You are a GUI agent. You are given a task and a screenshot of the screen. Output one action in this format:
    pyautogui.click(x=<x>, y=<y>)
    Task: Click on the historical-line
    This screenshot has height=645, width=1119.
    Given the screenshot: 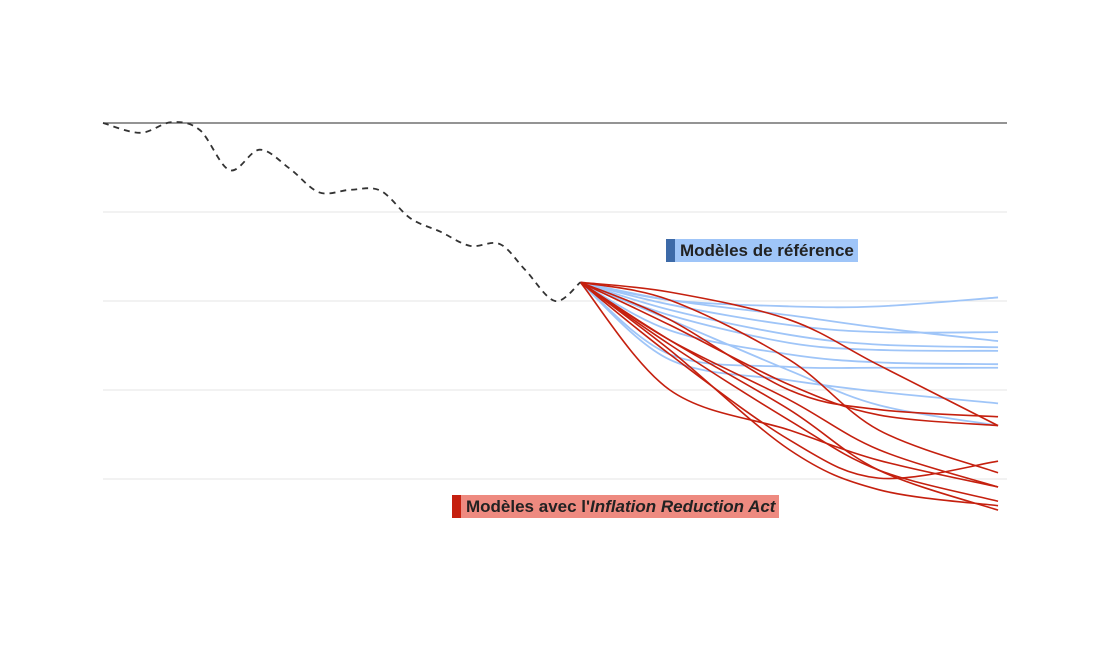 What is the action you would take?
    pyautogui.click(x=341, y=211)
    